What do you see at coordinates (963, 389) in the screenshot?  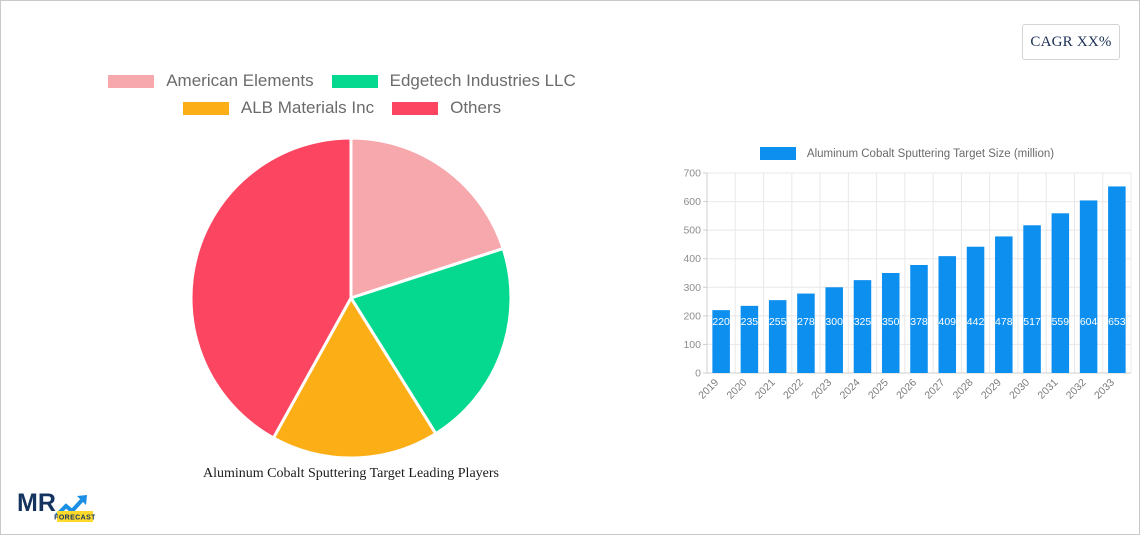 I see `x-axis-tick-label: 2028` at bounding box center [963, 389].